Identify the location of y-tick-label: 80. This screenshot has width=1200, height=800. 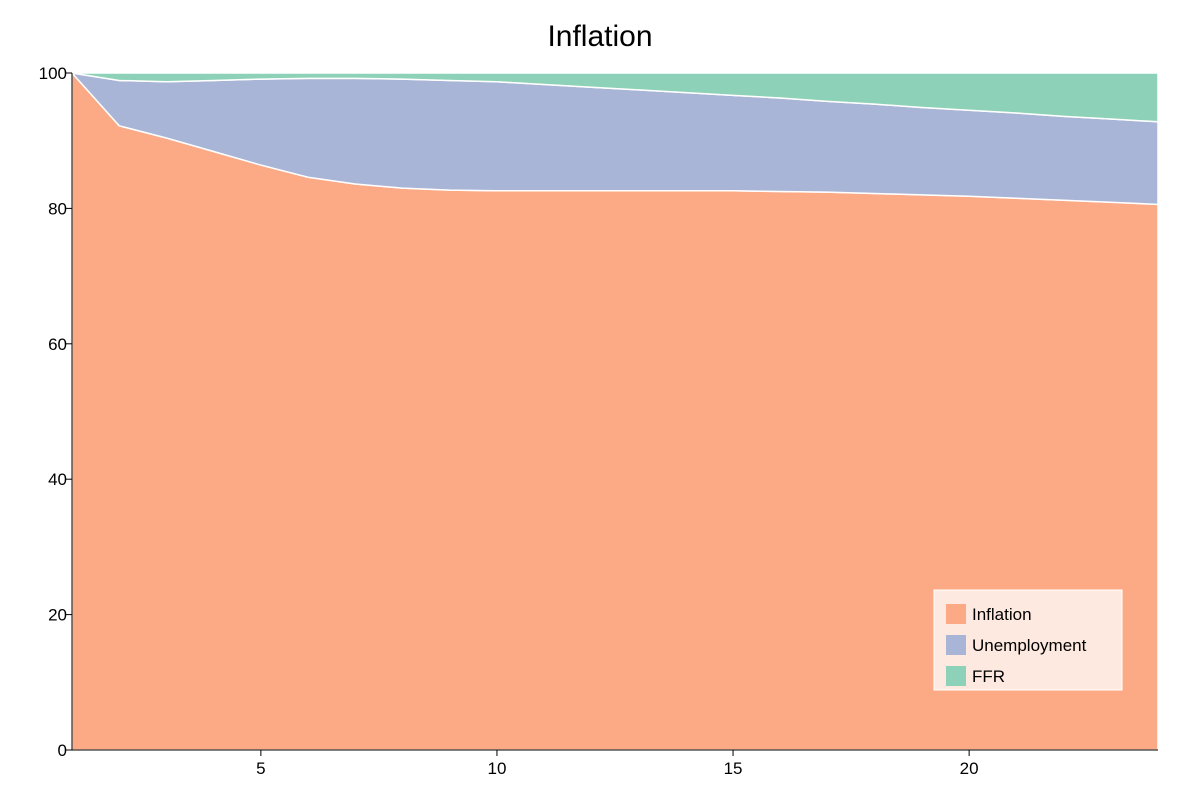
(57, 208).